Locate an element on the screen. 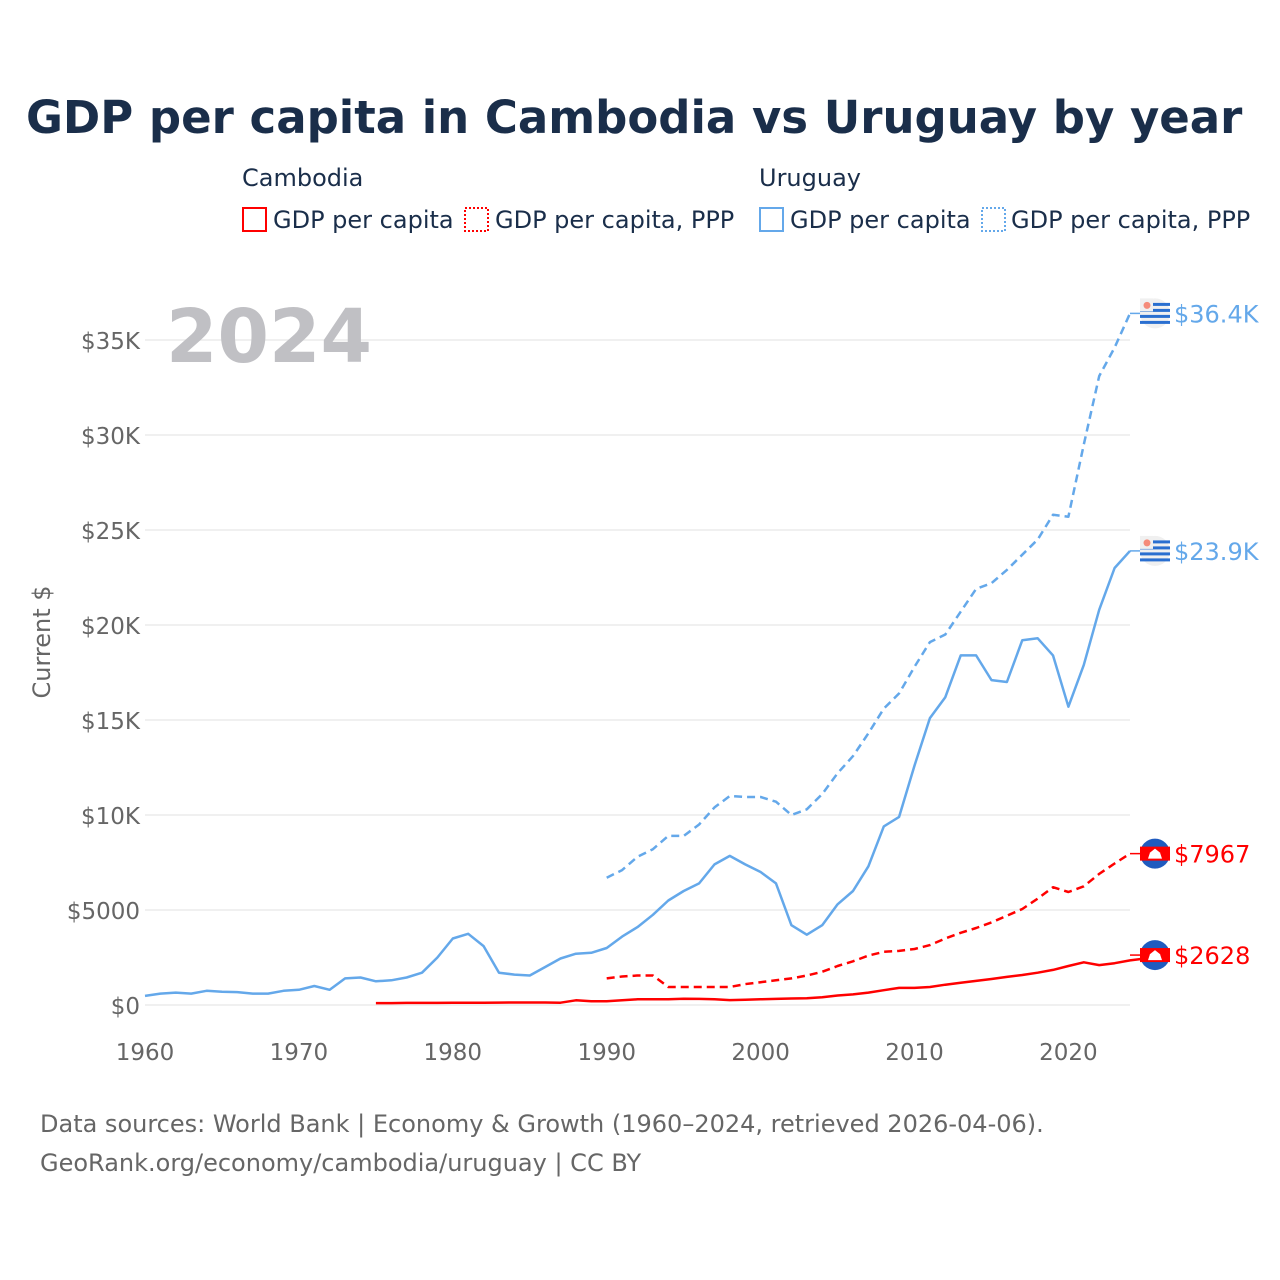  legend-label-uruguay-gdp: GDP per capita is located at coordinates (880, 220).